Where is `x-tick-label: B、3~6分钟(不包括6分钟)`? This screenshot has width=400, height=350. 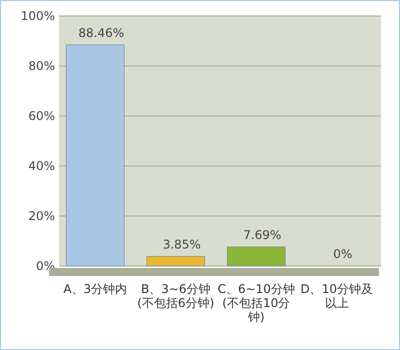
x-tick-label: B、3~6分钟(不包括6分钟) is located at coordinates (175, 296).